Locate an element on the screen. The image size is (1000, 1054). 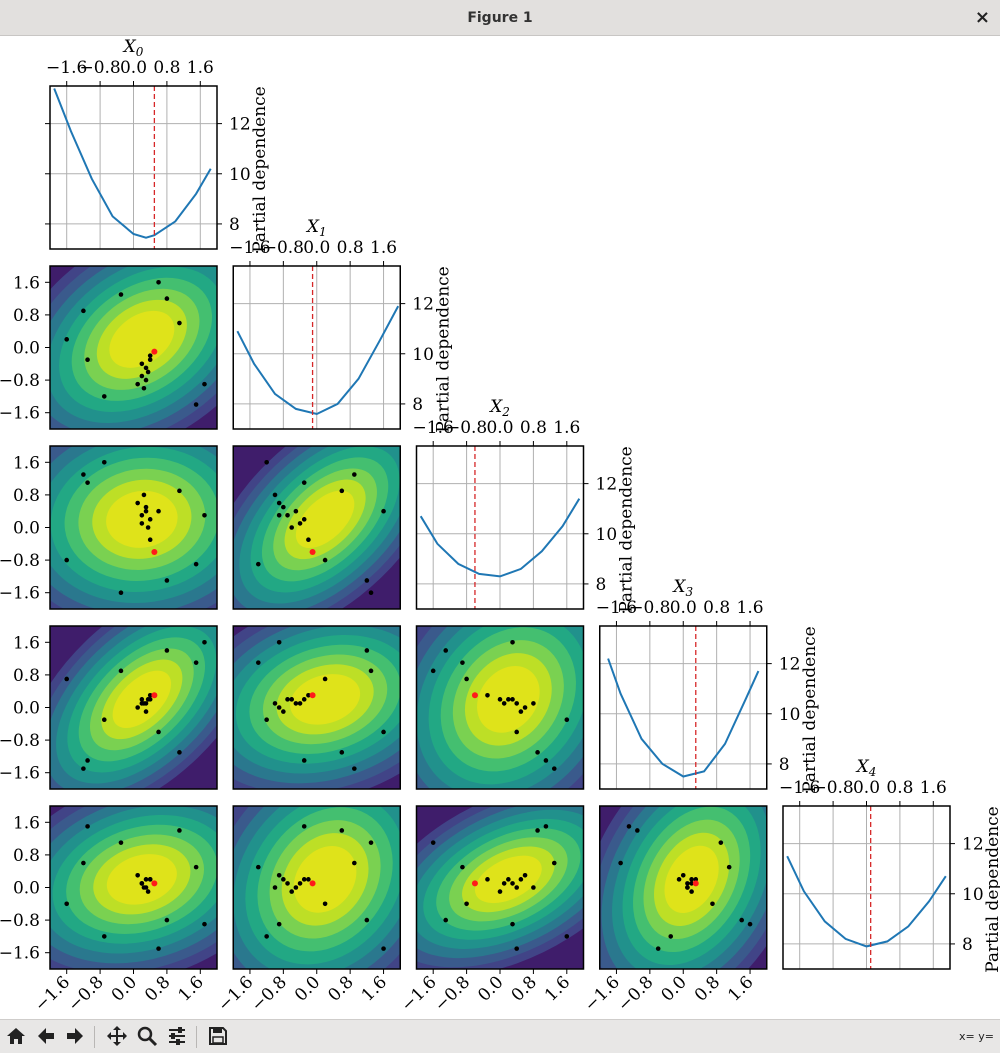
arrow-left-icon is located at coordinates (46, 1036).